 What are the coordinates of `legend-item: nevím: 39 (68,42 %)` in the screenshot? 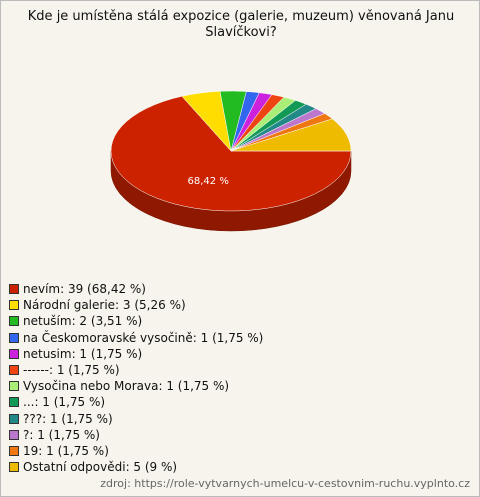 It's located at (136, 289).